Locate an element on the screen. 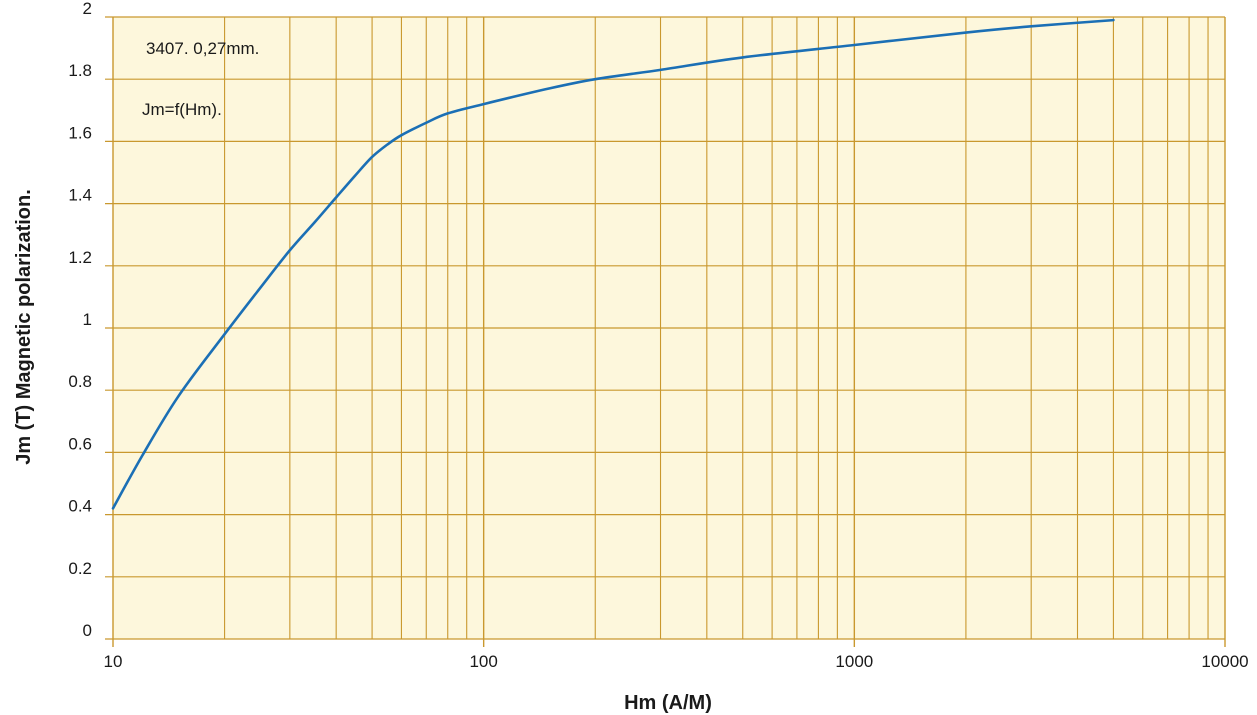 This screenshot has width=1257, height=715. y-tick-label: 0.4 is located at coordinates (80, 506).